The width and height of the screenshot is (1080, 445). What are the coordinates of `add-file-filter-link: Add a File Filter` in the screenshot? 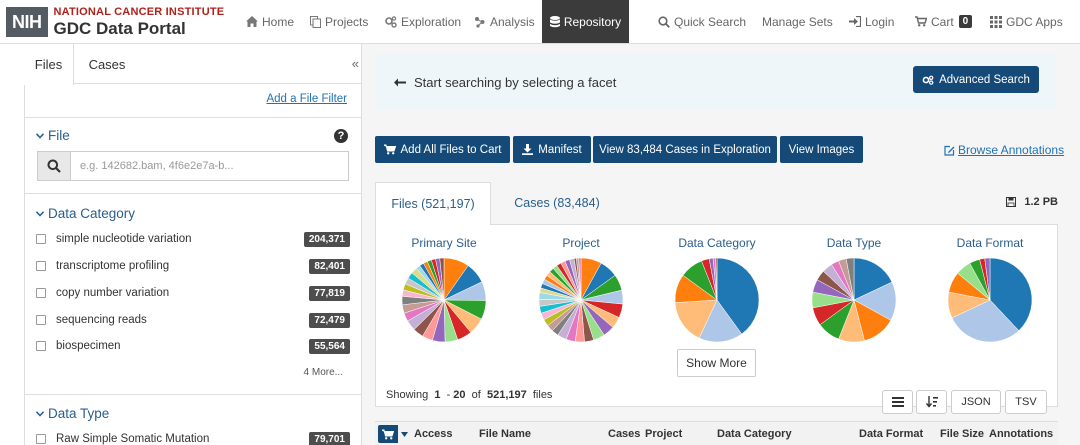 It's located at (306, 99).